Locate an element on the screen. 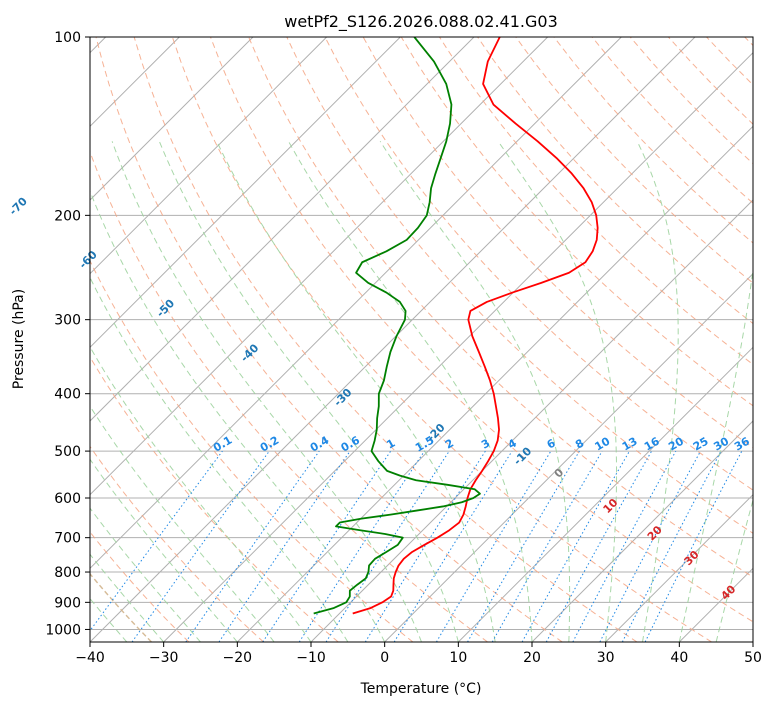  x-tick-label: 10 is located at coordinates (458, 658).